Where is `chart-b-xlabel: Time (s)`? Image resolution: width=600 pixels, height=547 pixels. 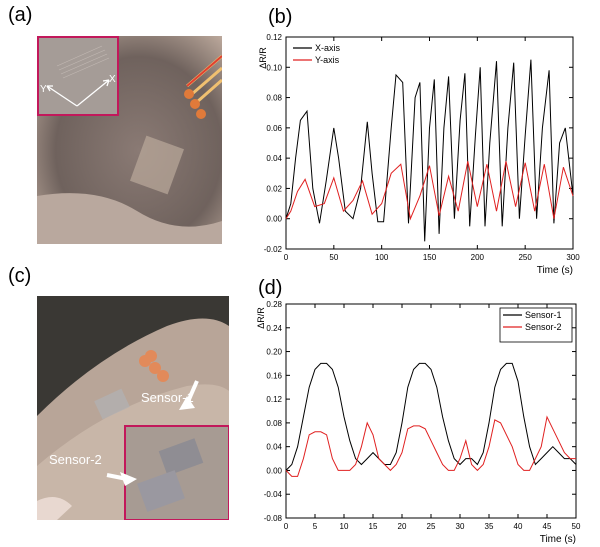 chart-b-xlabel: Time (s) is located at coordinates (555, 270).